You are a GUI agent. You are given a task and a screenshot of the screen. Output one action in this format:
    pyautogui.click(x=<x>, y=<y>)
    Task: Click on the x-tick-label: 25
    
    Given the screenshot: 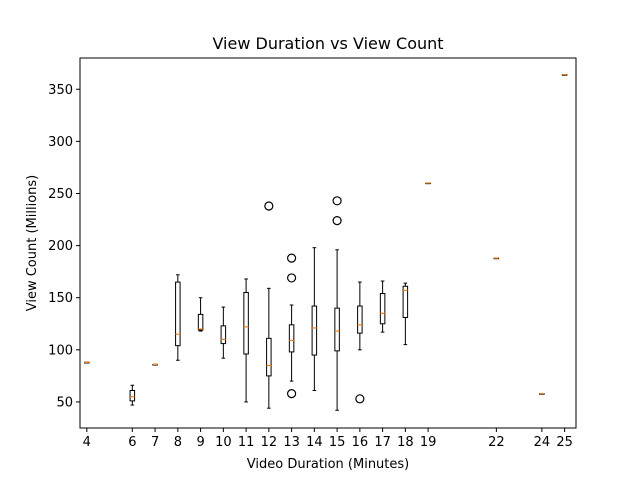 What is the action you would take?
    pyautogui.click(x=564, y=442)
    